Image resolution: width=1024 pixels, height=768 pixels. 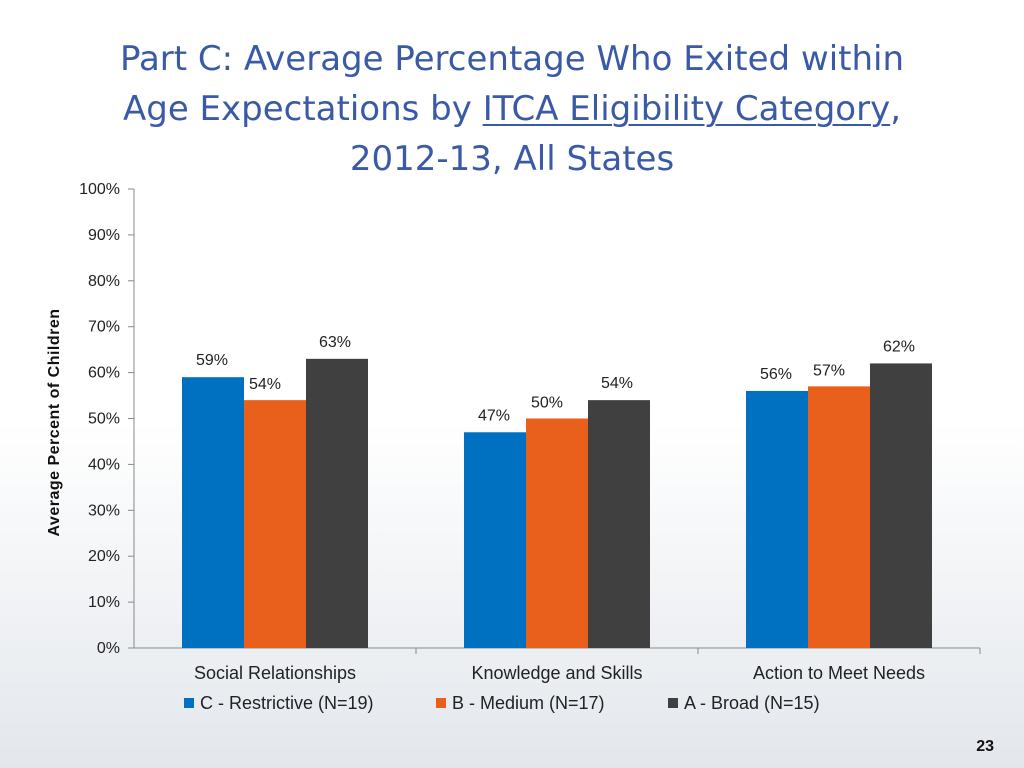 What do you see at coordinates (829, 370) in the screenshot?
I see `data-label: 57%` at bounding box center [829, 370].